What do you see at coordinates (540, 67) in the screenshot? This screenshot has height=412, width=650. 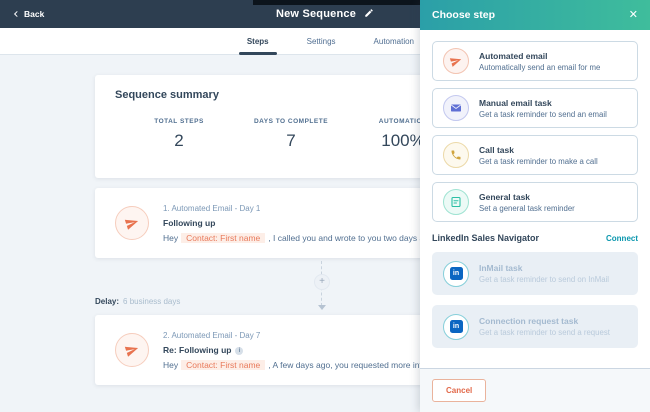 I see `option-desc: Automatically send an email for me` at bounding box center [540, 67].